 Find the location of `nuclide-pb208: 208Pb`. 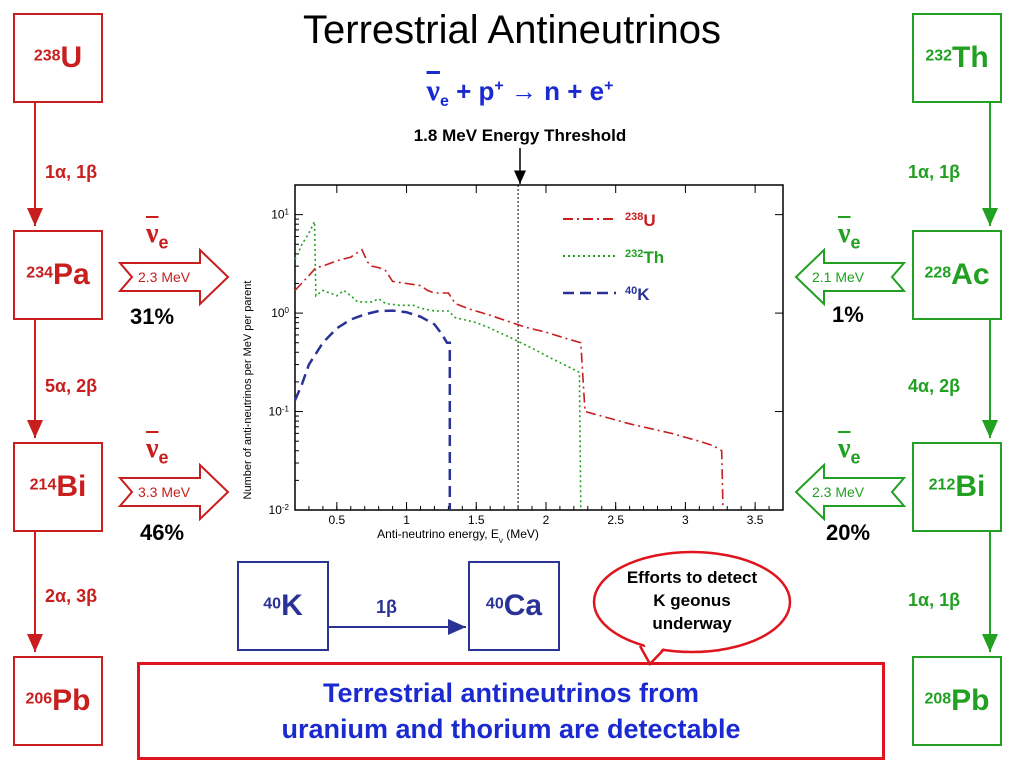

nuclide-pb208: 208Pb is located at coordinates (957, 701).